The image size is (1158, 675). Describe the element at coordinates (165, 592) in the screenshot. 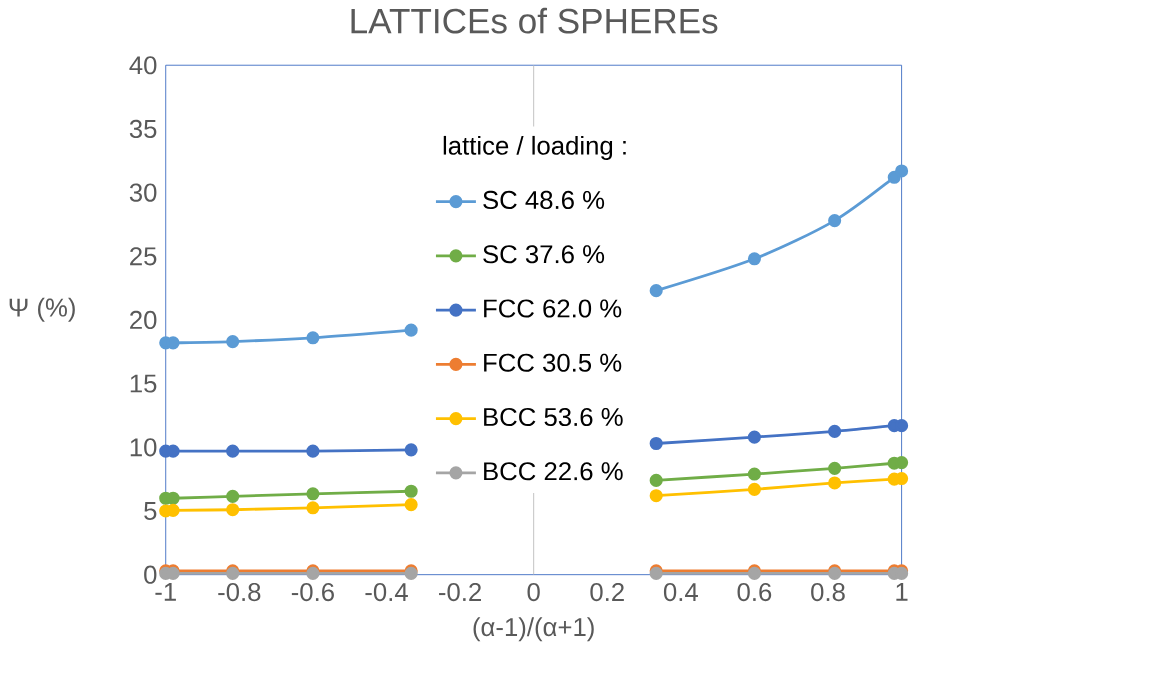

I see `x-tick-label: -1` at that location.